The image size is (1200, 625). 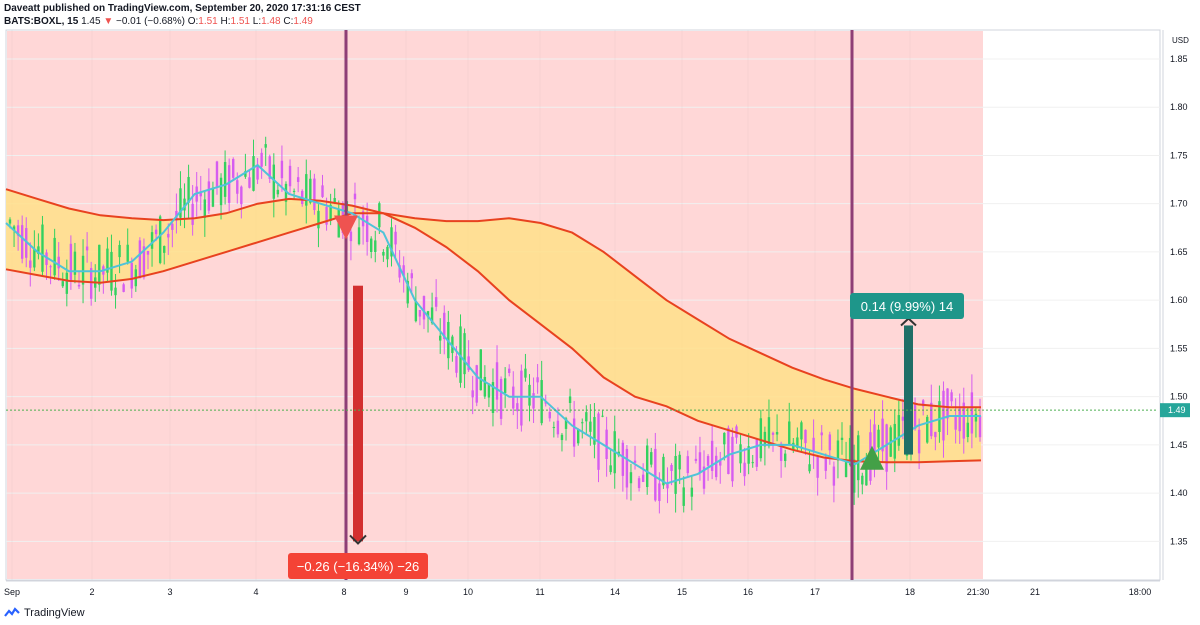 What do you see at coordinates (468, 592) in the screenshot?
I see `x-tick-label: 10` at bounding box center [468, 592].